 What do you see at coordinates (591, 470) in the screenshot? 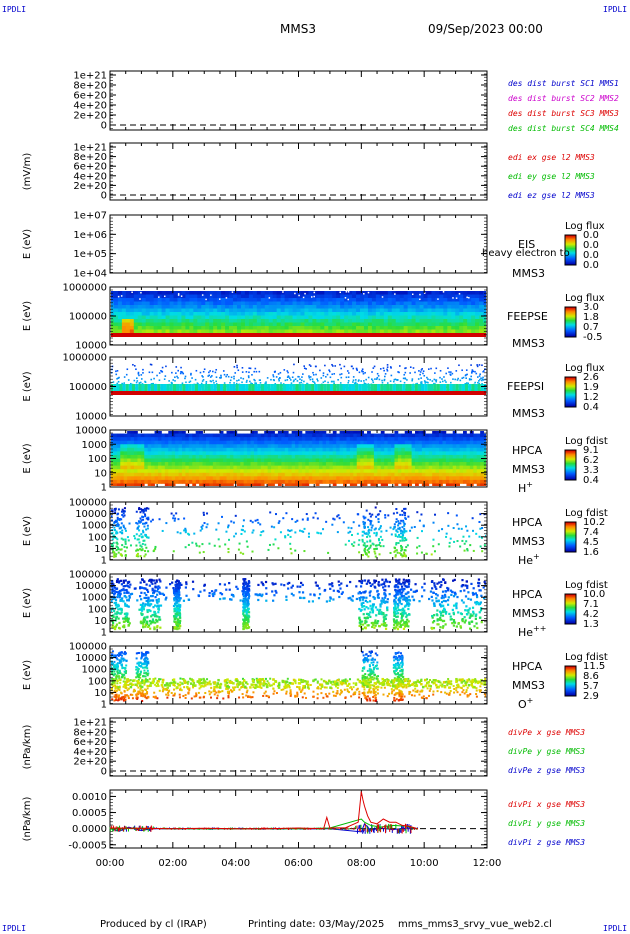
I see `colorbar-tick-label: 3.3` at bounding box center [591, 470].